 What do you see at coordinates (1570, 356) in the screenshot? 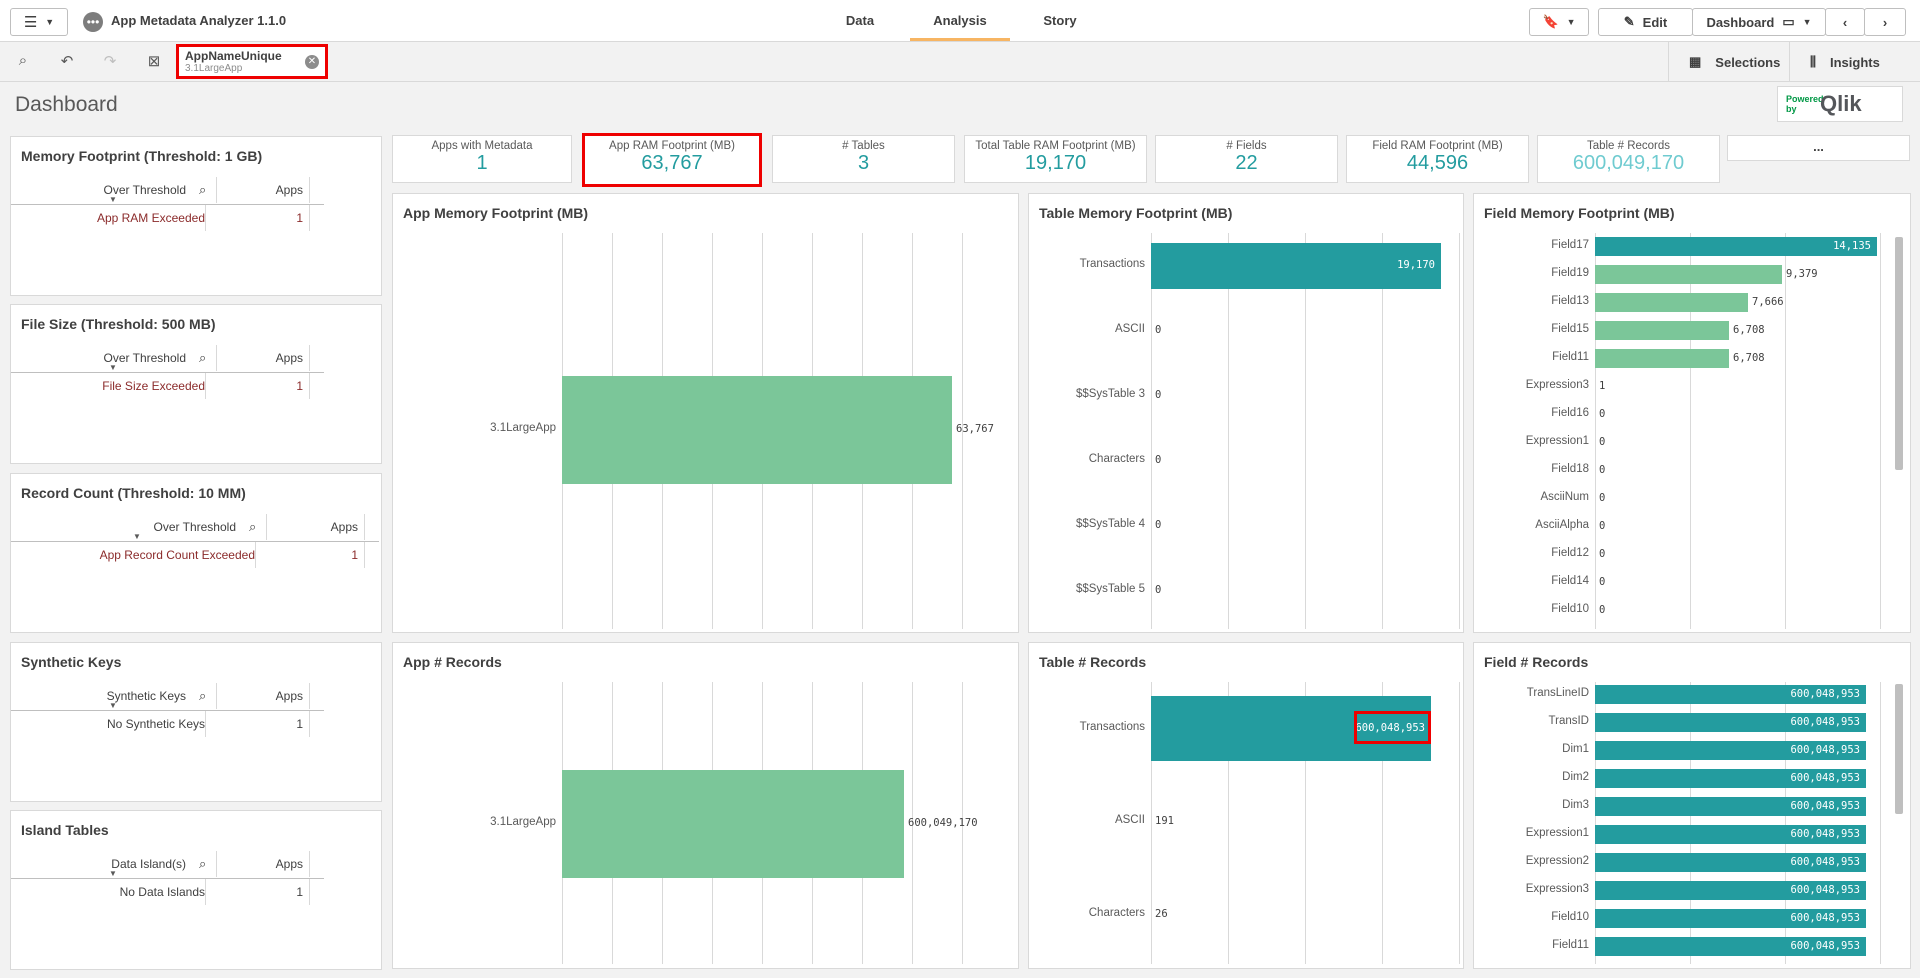
I see `category-label: Field11` at bounding box center [1570, 356].